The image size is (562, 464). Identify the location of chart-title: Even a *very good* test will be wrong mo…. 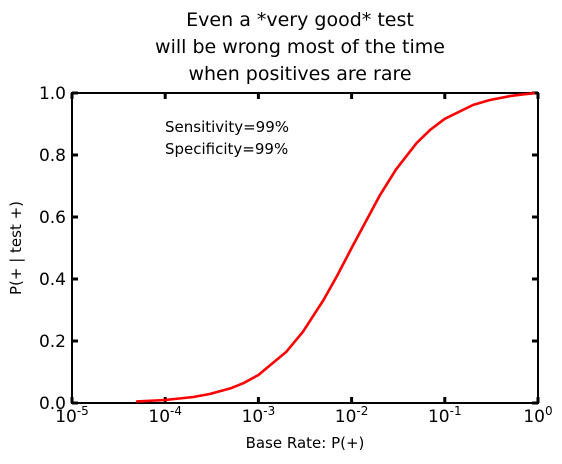
(300, 47).